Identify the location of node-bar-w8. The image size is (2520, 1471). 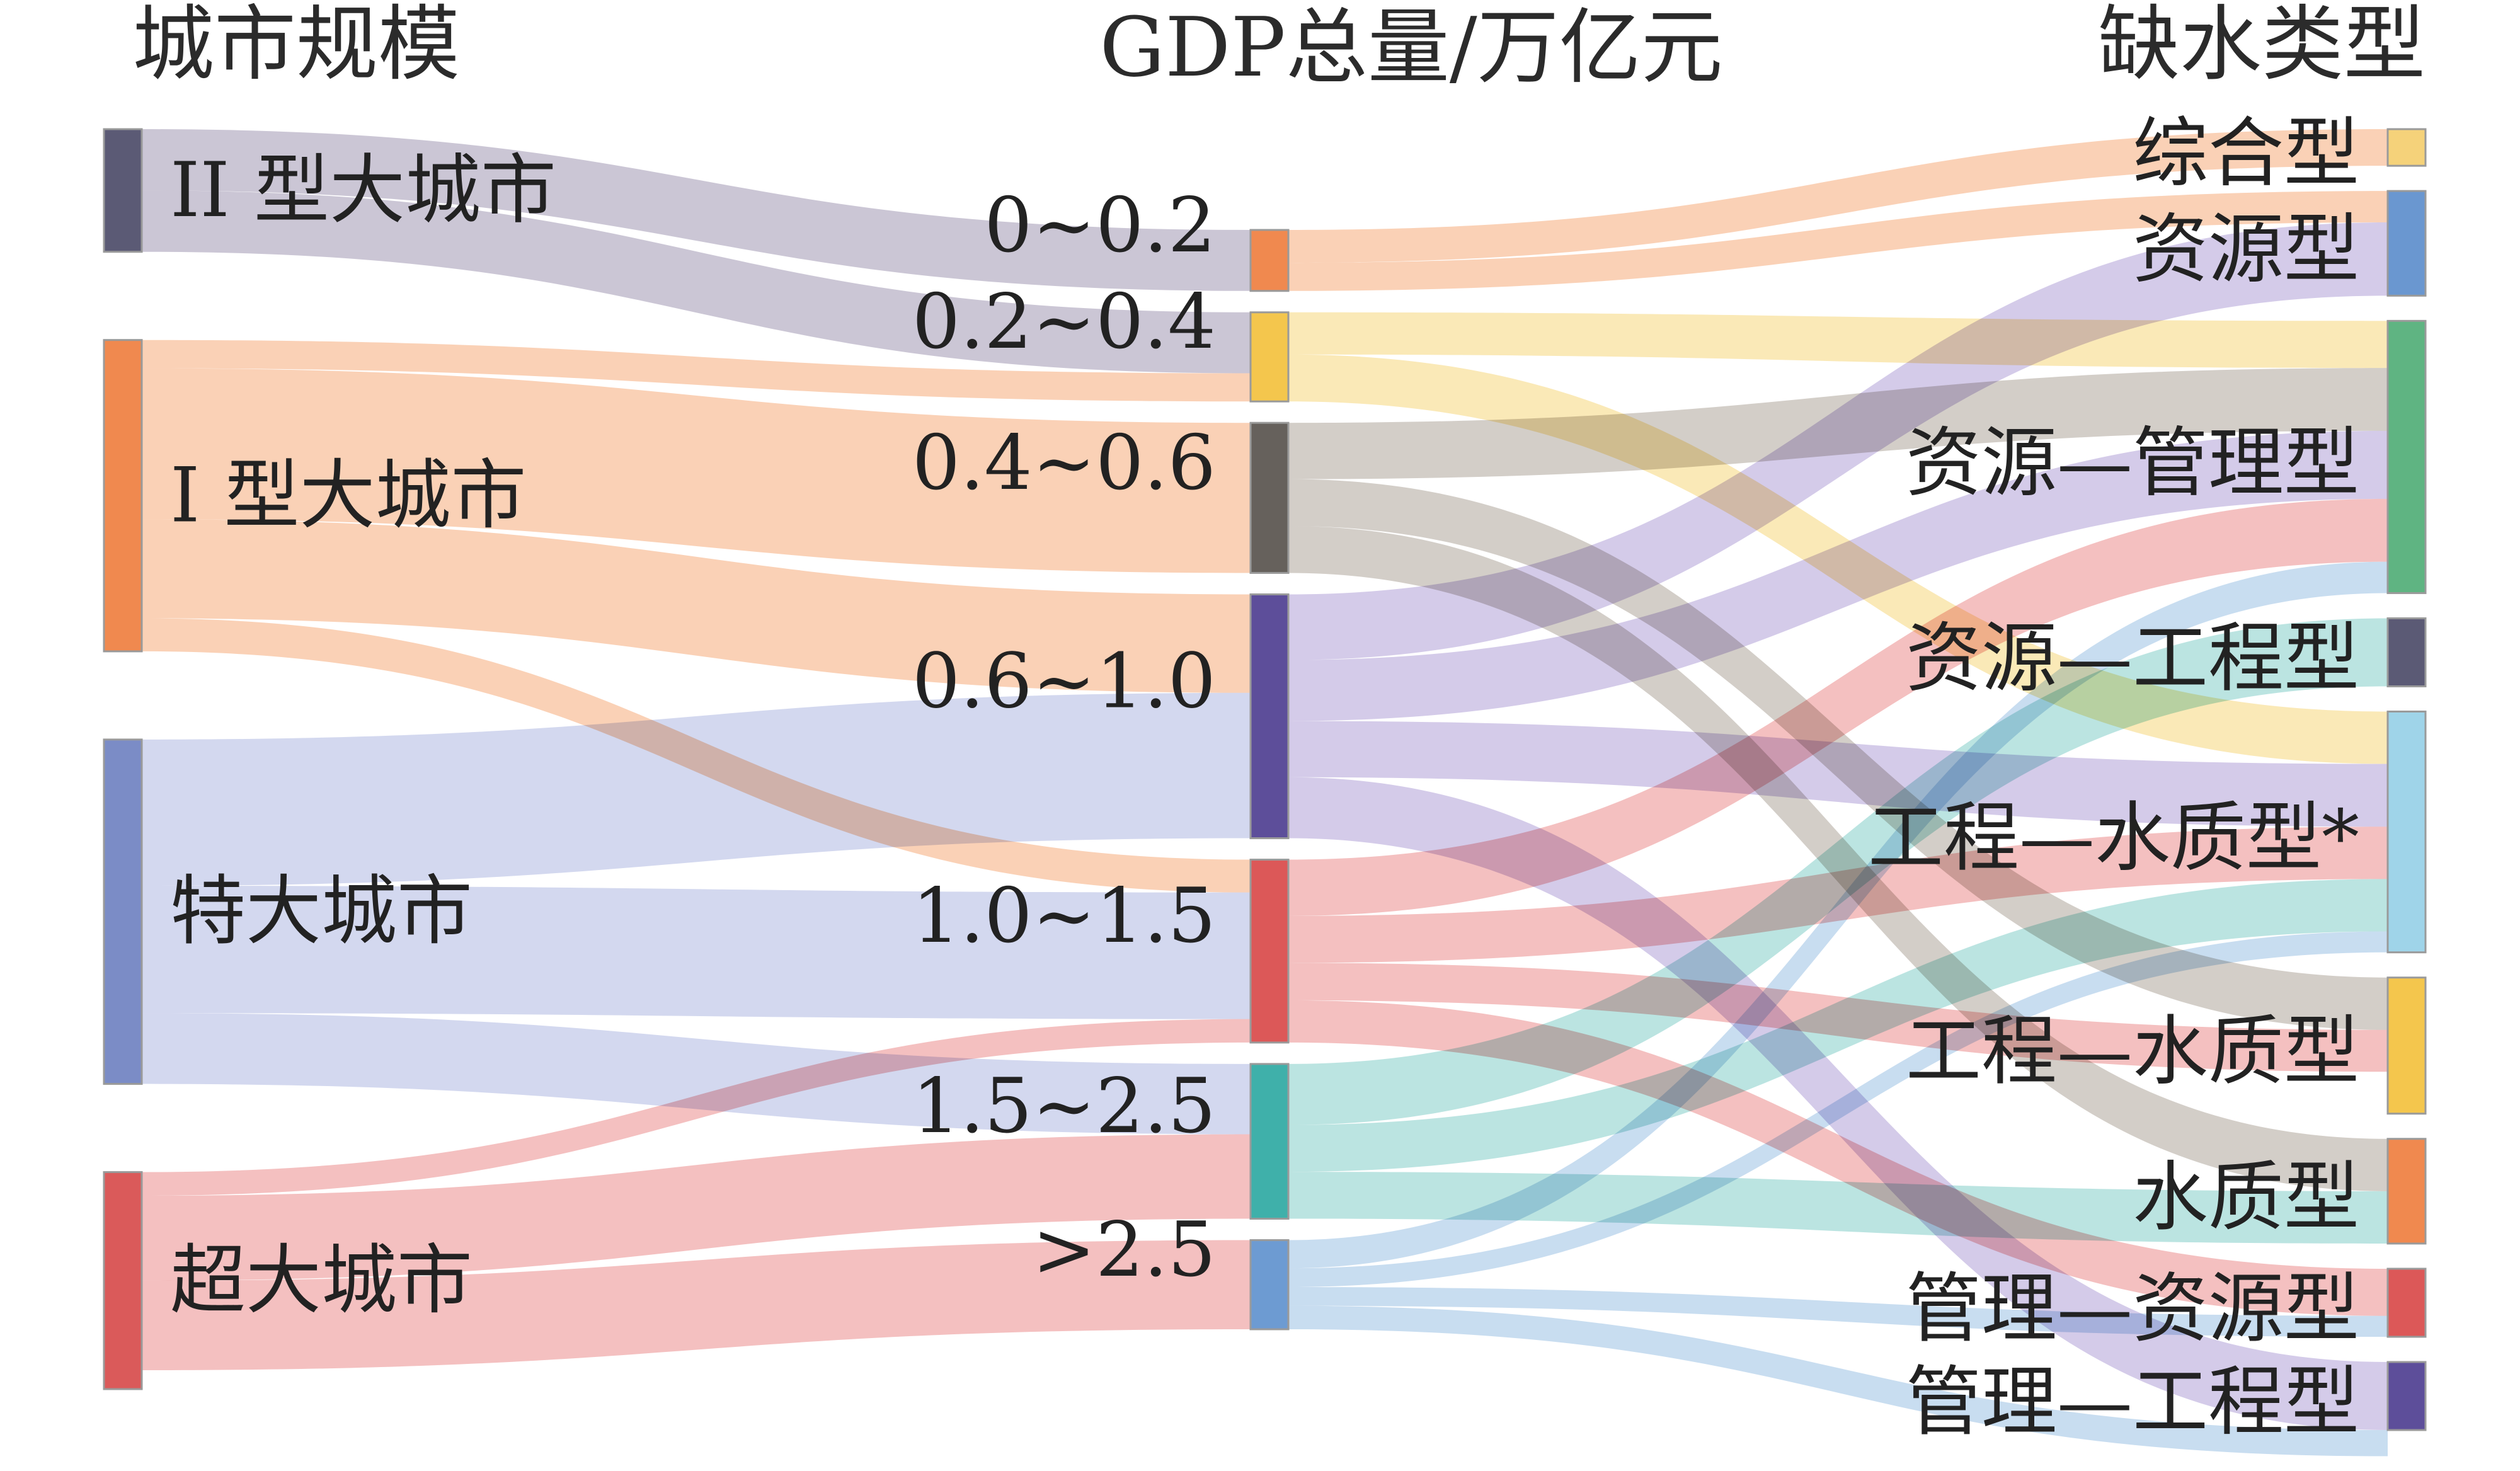
(2406, 1303).